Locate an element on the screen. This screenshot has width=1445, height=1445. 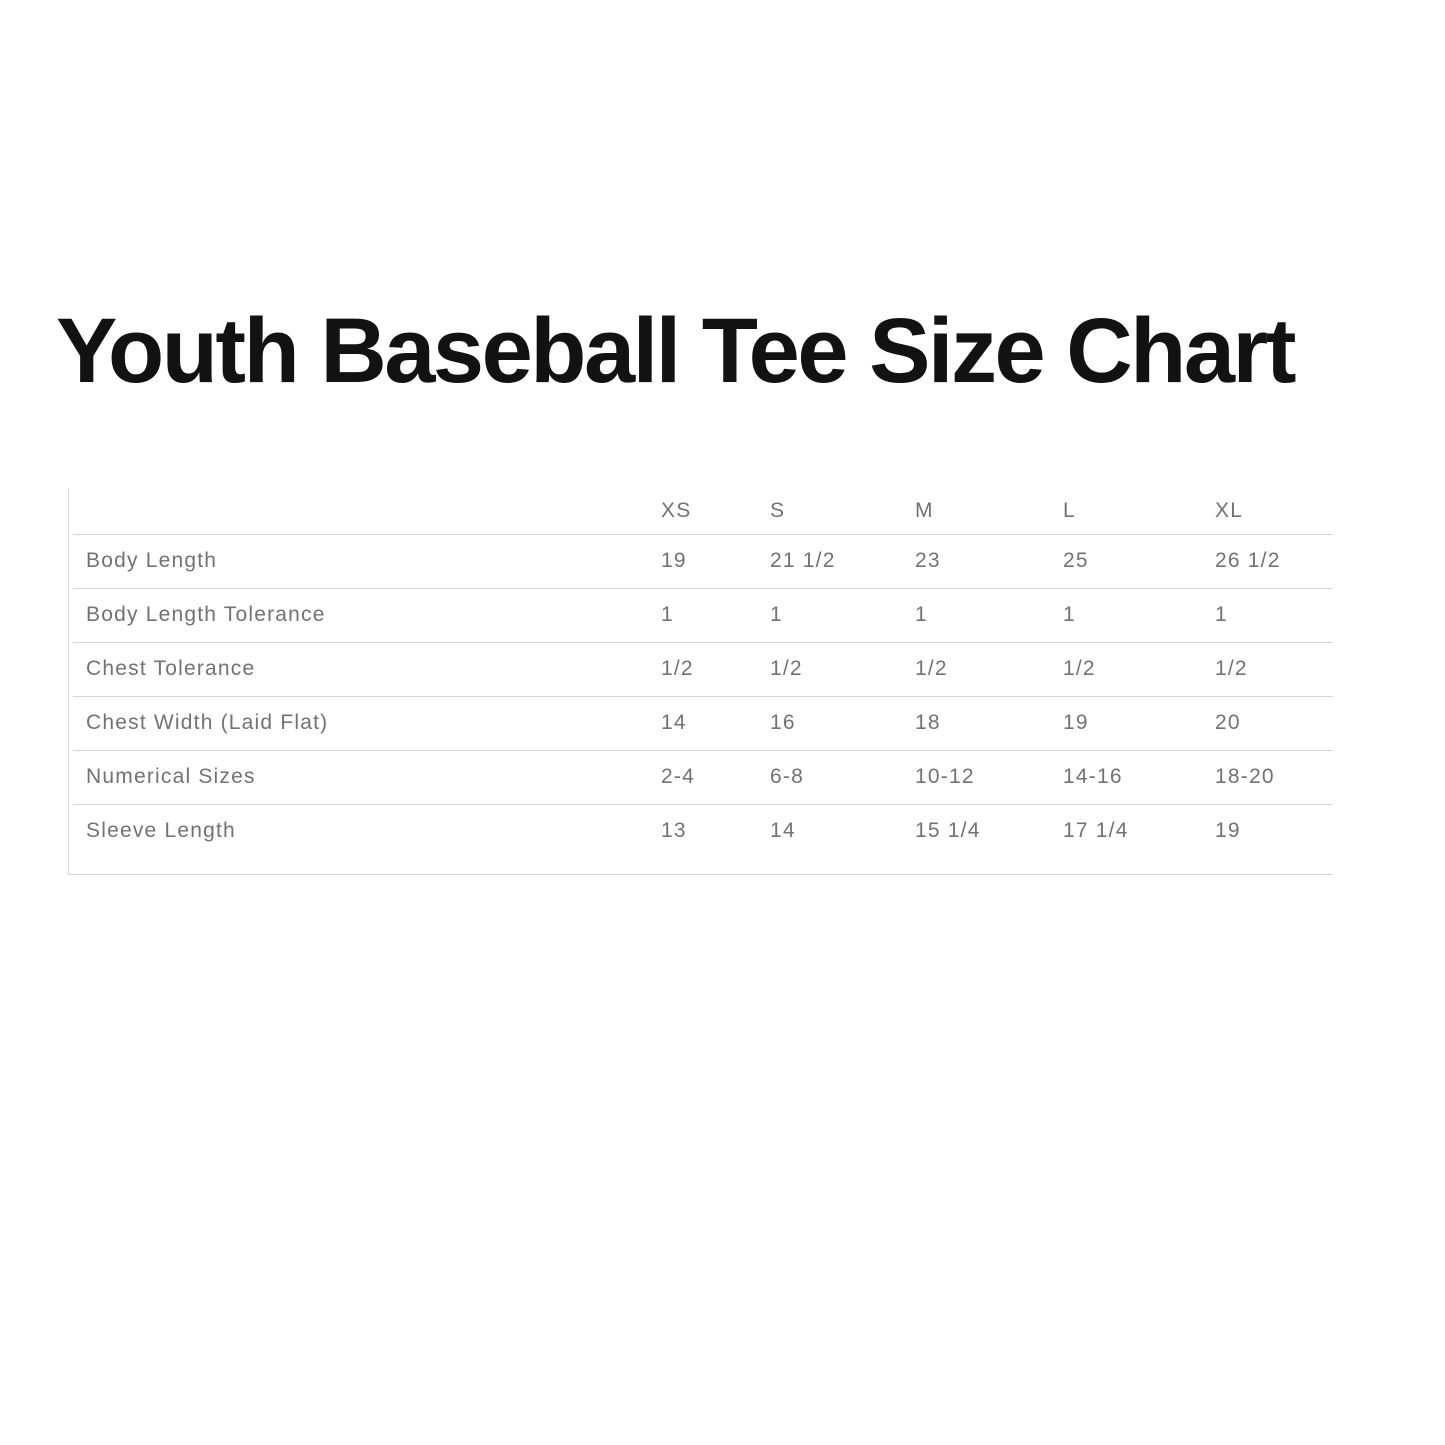
column-header-l: L is located at coordinates (1139, 511).